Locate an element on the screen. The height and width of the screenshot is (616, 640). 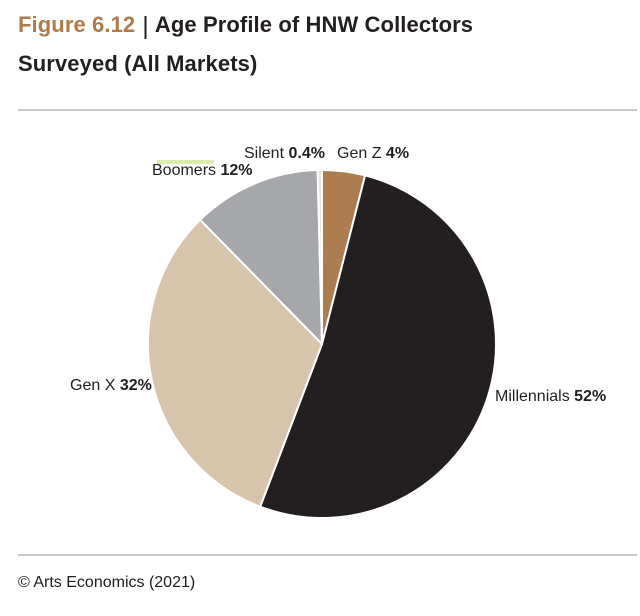
top-divider is located at coordinates (327, 110).